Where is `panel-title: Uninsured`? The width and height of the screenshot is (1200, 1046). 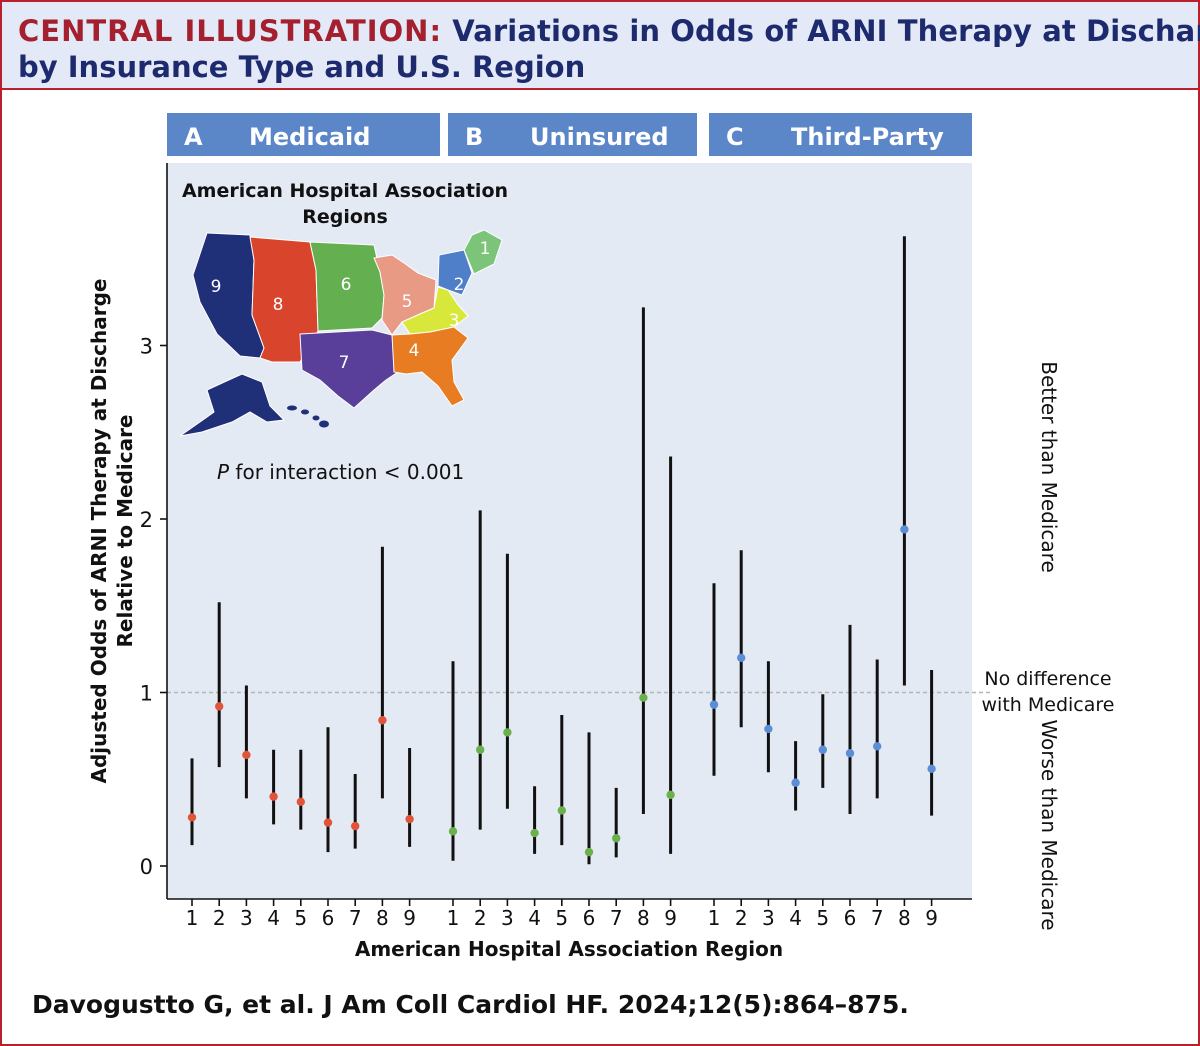
panel-title: Uninsured is located at coordinates (599, 137).